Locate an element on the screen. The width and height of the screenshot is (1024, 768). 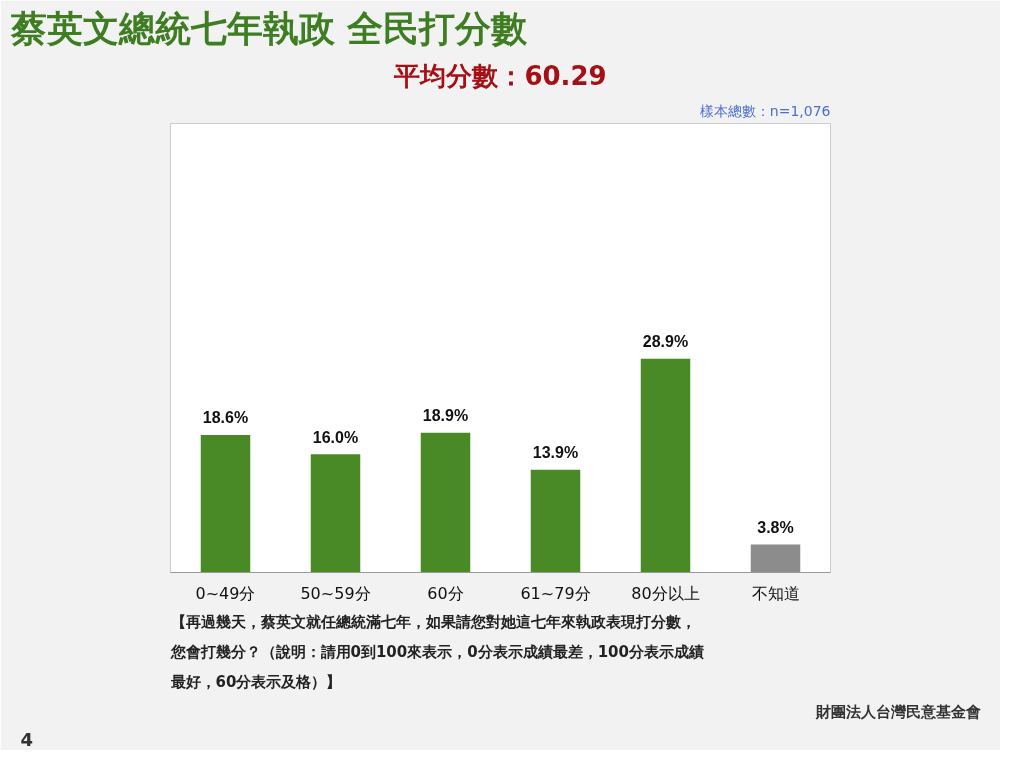
x-tick-label: 不知道 is located at coordinates (775, 593).